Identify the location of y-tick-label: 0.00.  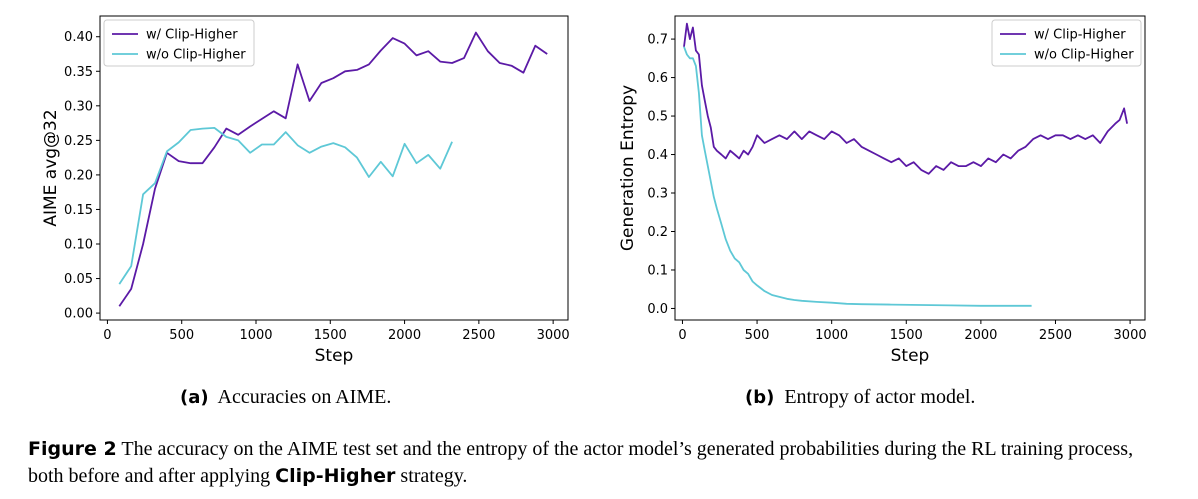
(78, 314).